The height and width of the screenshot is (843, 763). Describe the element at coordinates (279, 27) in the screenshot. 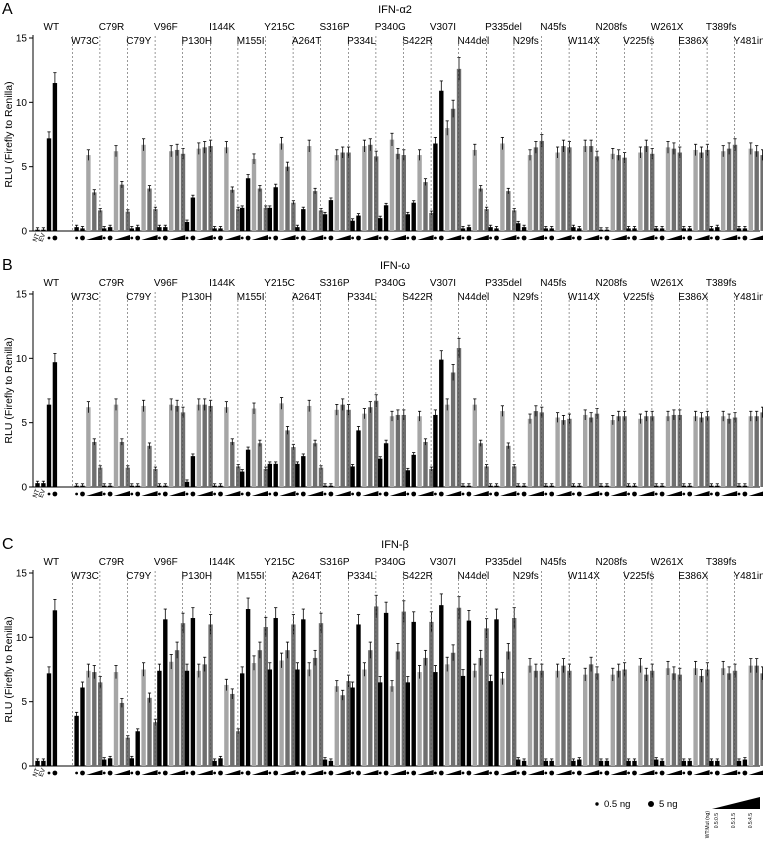

I see `group-label: Y215C` at that location.